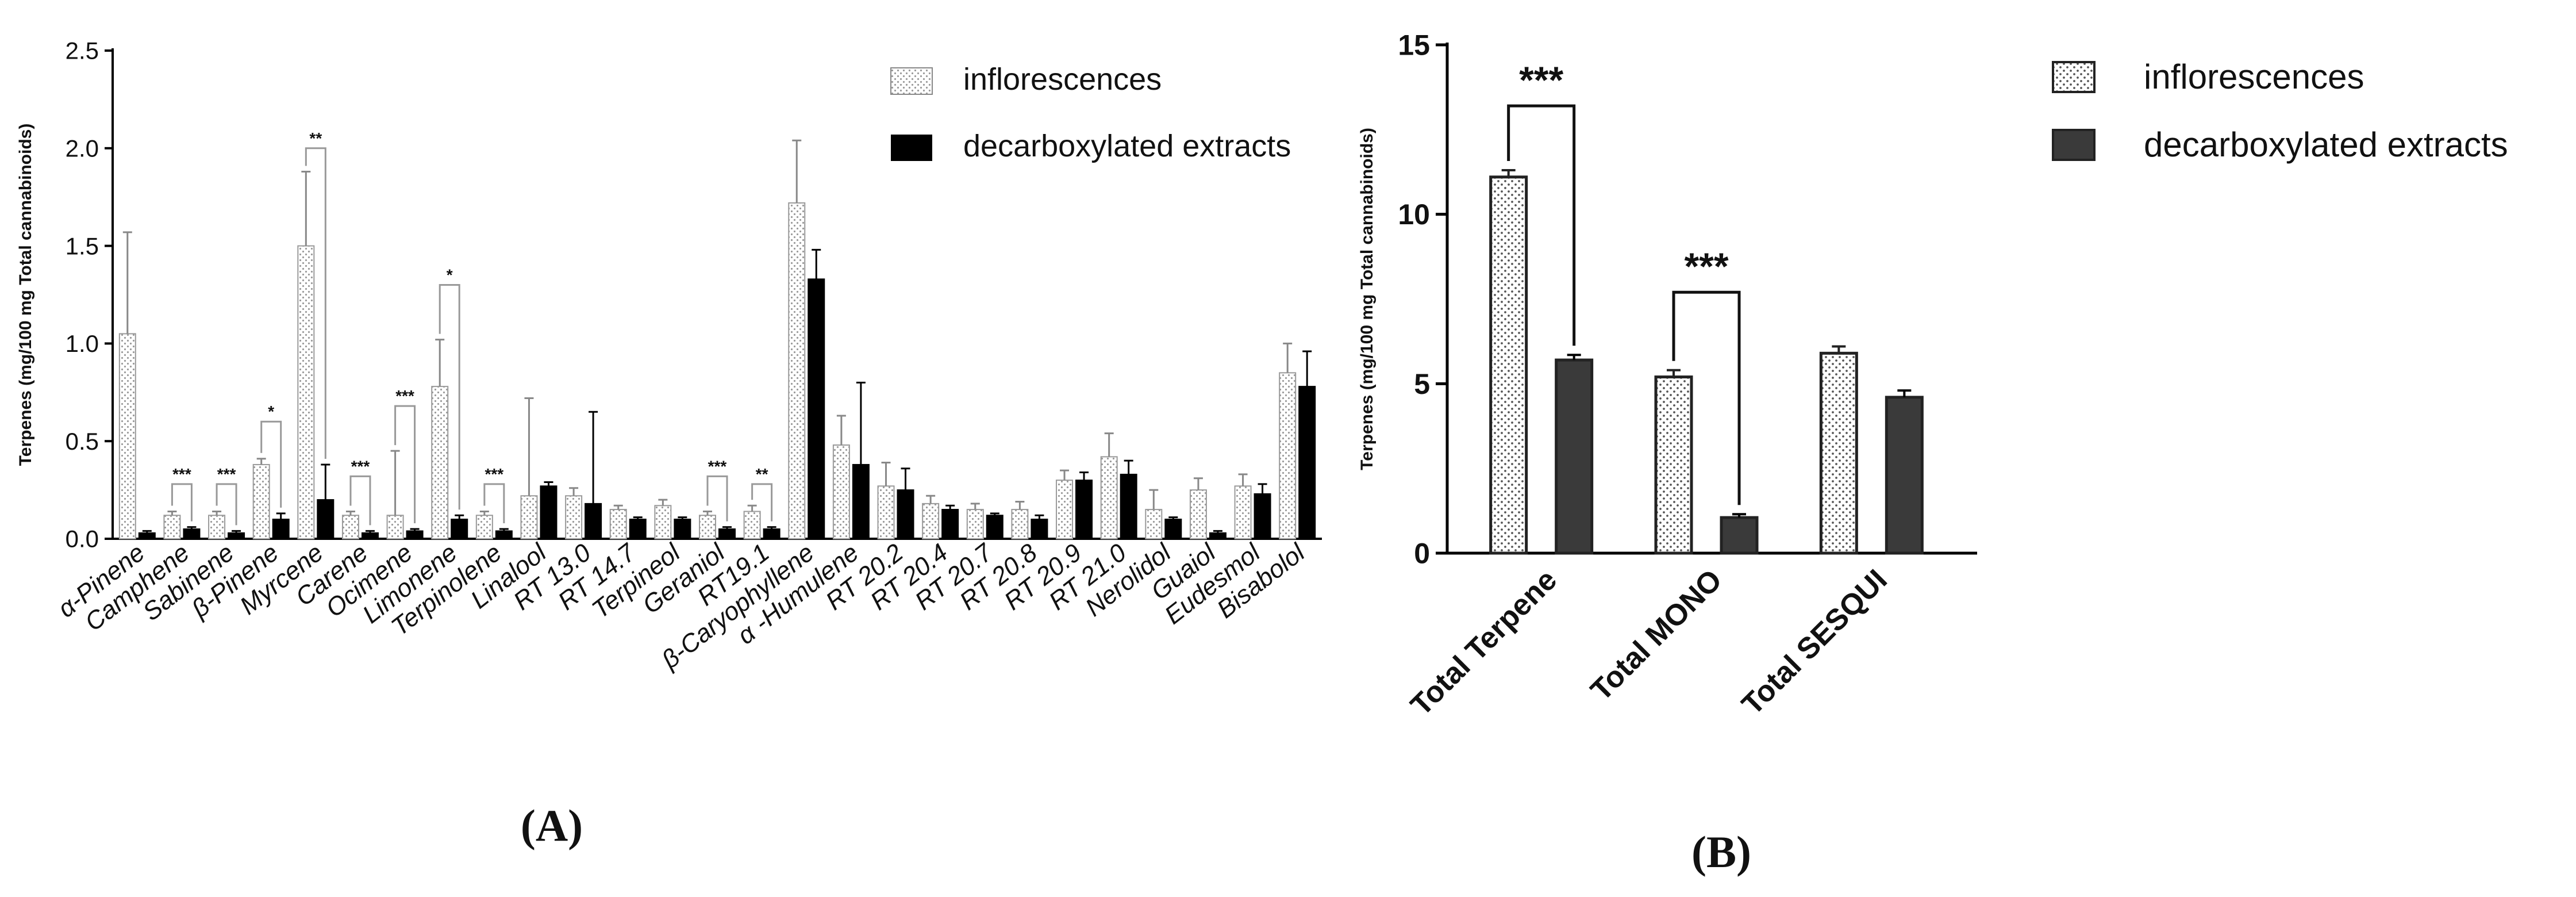 The width and height of the screenshot is (2576, 897). What do you see at coordinates (1721, 852) in the screenshot?
I see `panel-b-label: (B)` at bounding box center [1721, 852].